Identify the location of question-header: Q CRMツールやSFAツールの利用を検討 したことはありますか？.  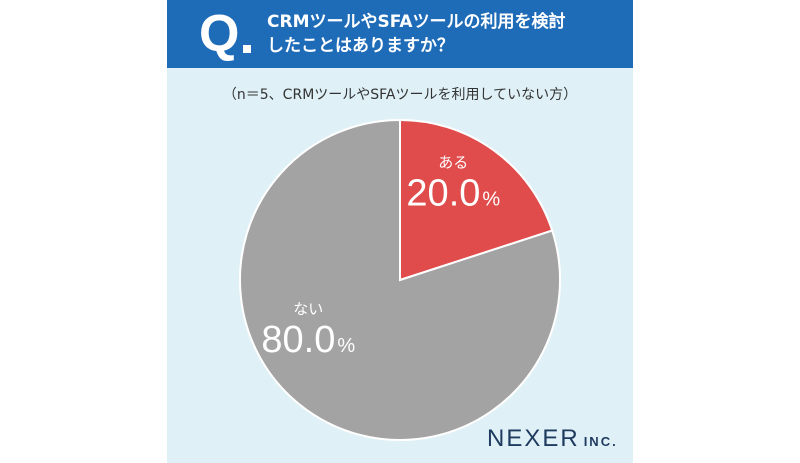
(400, 34).